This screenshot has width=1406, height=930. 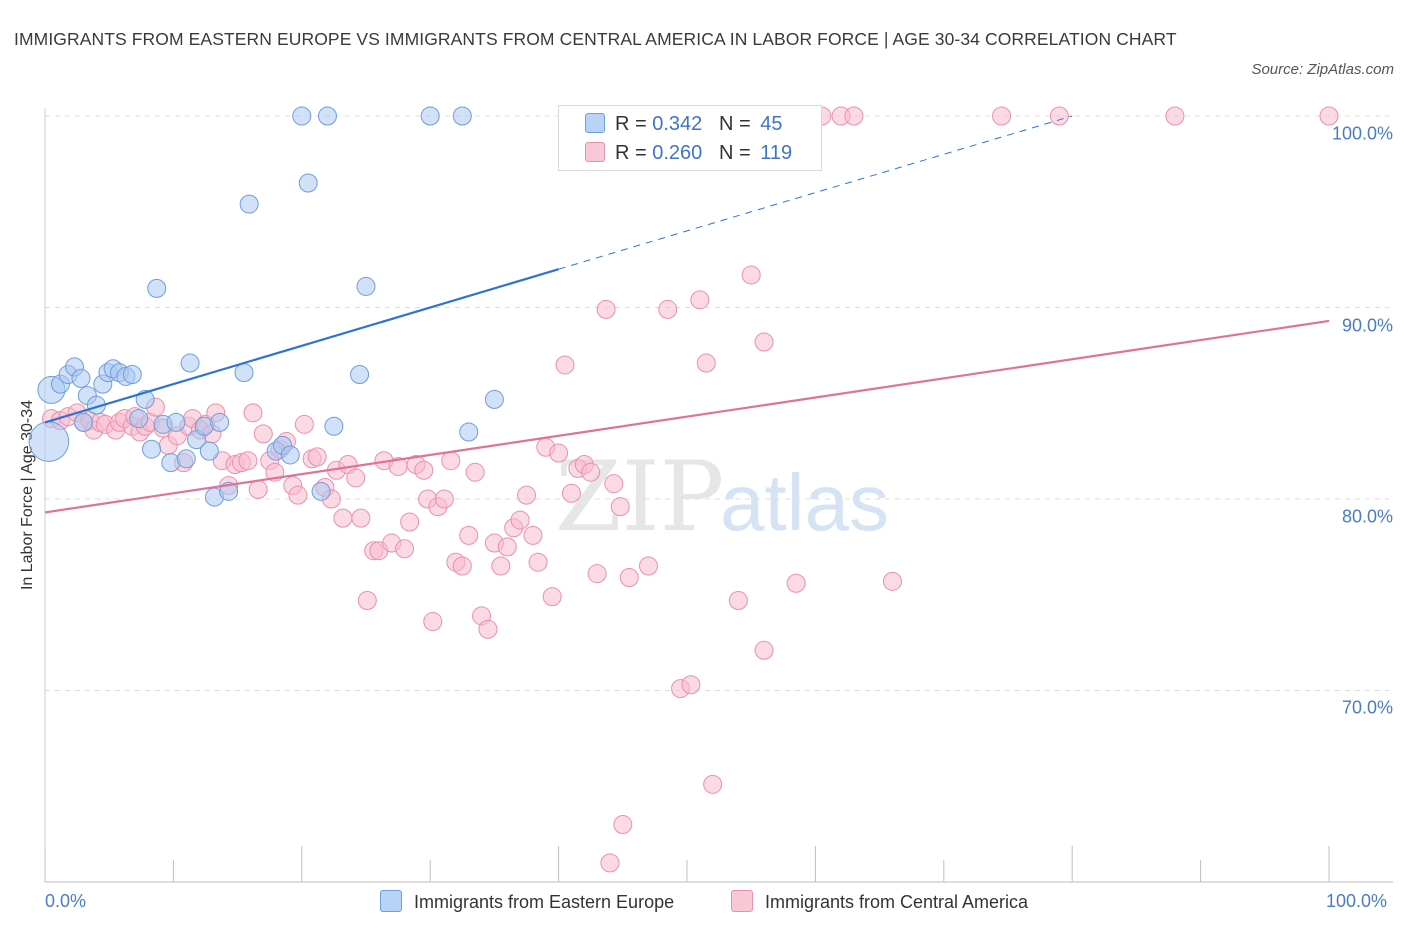 I want to click on bottom-legend-label: Immigrants from Eastern Europe, so click(x=544, y=902).